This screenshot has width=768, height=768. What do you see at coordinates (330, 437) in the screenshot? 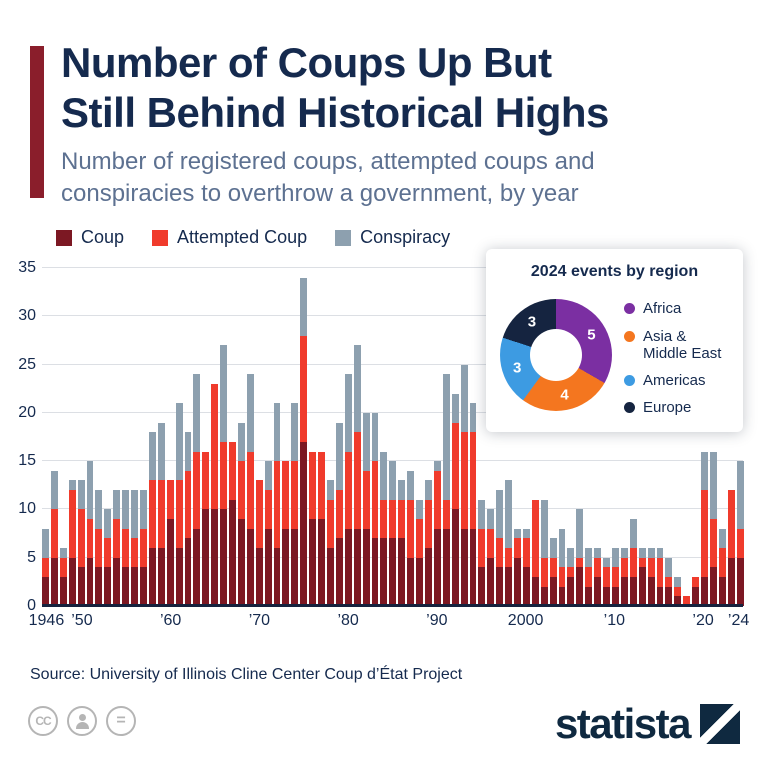
I see `bar-1978` at bounding box center [330, 437].